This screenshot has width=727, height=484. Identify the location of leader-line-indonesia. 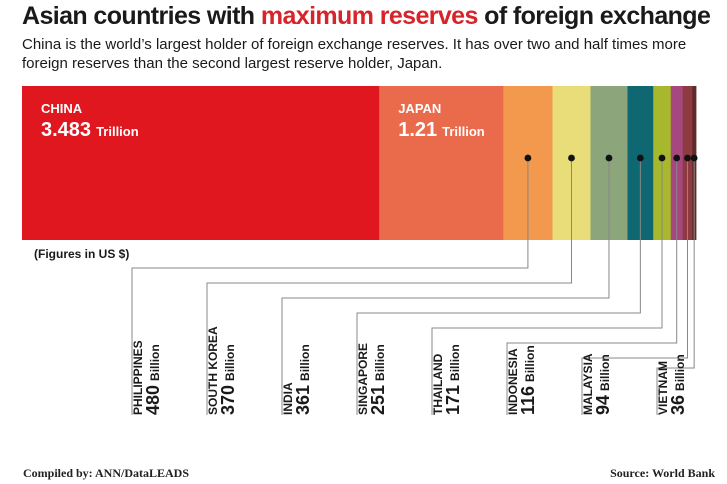
(592, 286).